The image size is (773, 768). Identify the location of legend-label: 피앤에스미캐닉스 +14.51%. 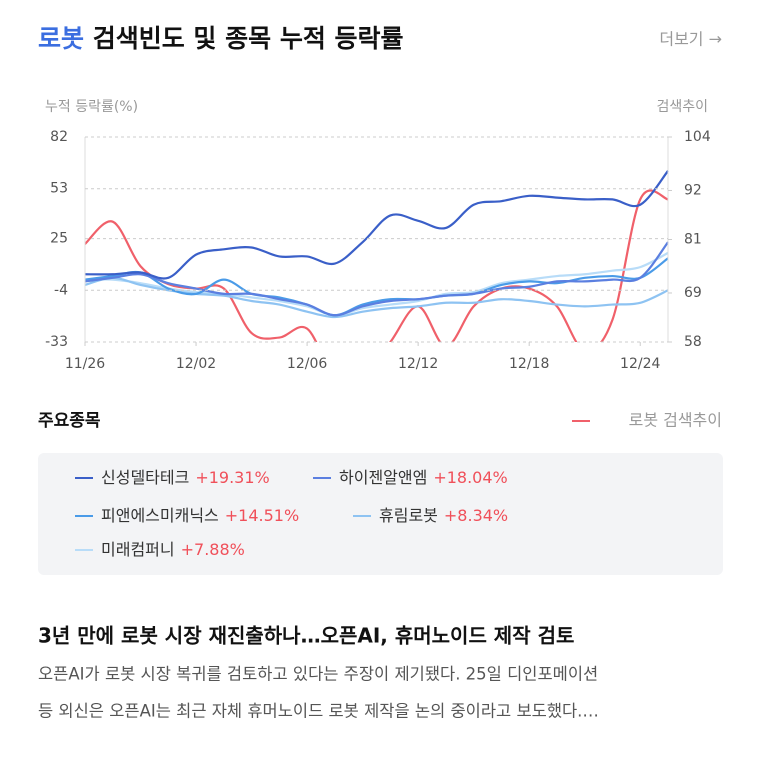
(200, 515).